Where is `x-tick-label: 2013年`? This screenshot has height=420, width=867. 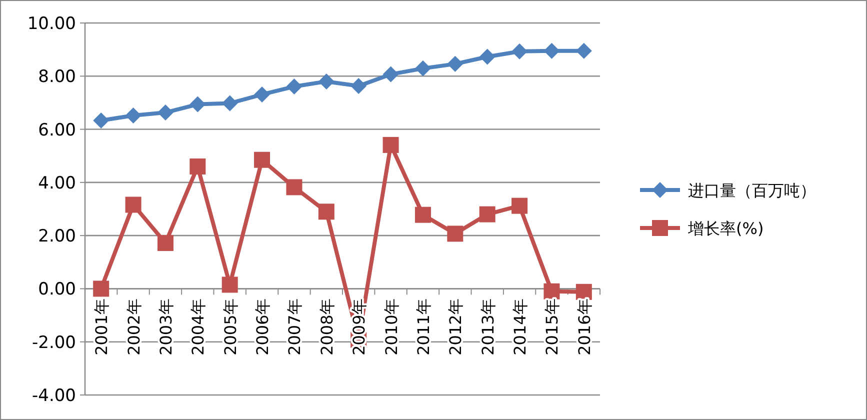
x-tick-label: 2013年 is located at coordinates (488, 327).